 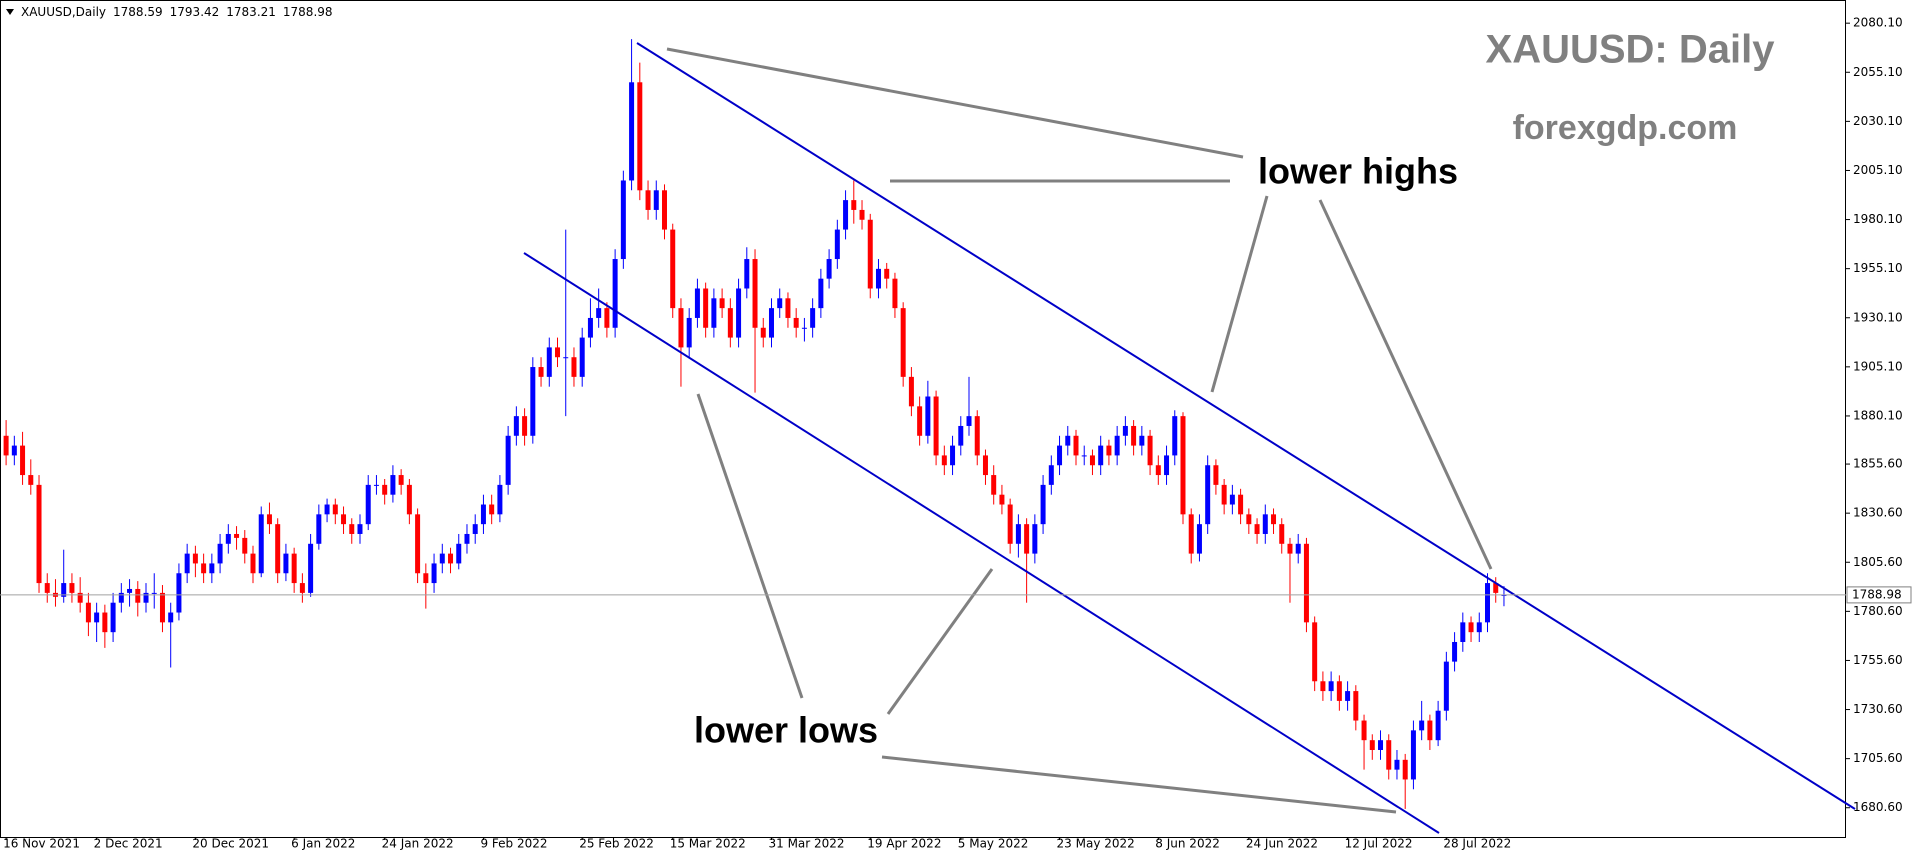 I want to click on y-tick-label: 1955.10, so click(x=1878, y=268).